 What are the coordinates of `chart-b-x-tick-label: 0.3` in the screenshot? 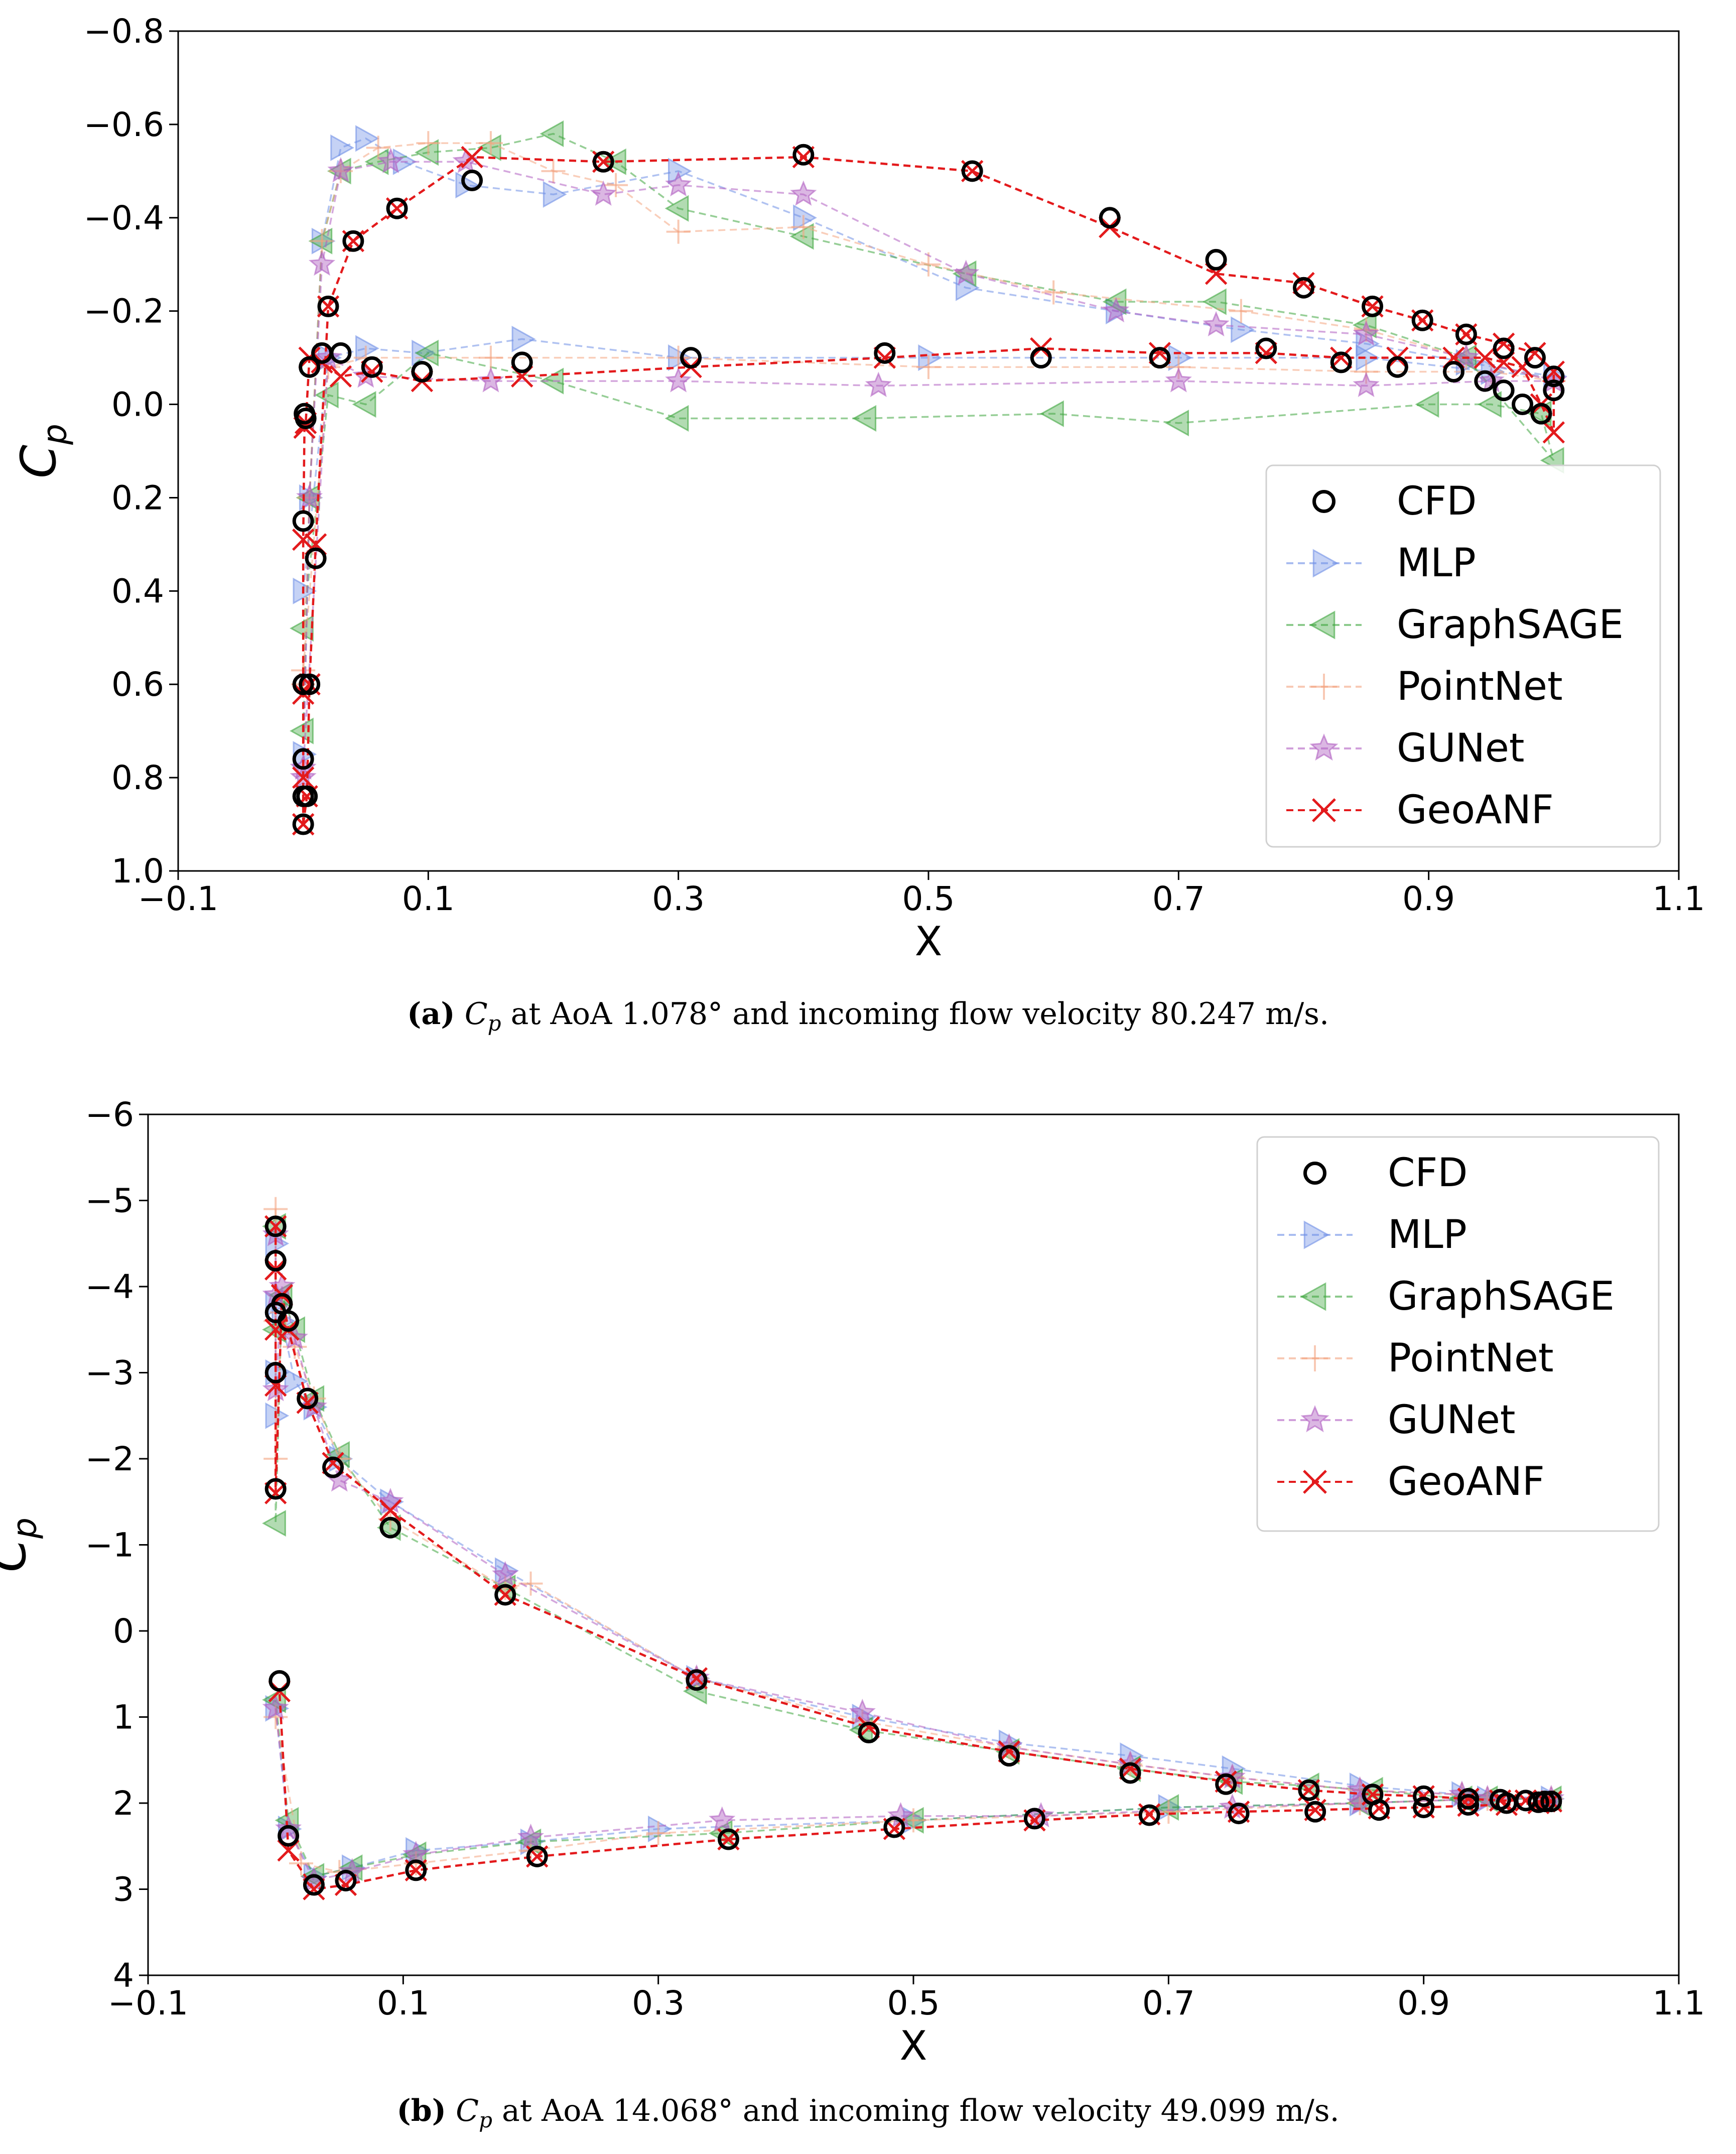 It's located at (658, 2003).